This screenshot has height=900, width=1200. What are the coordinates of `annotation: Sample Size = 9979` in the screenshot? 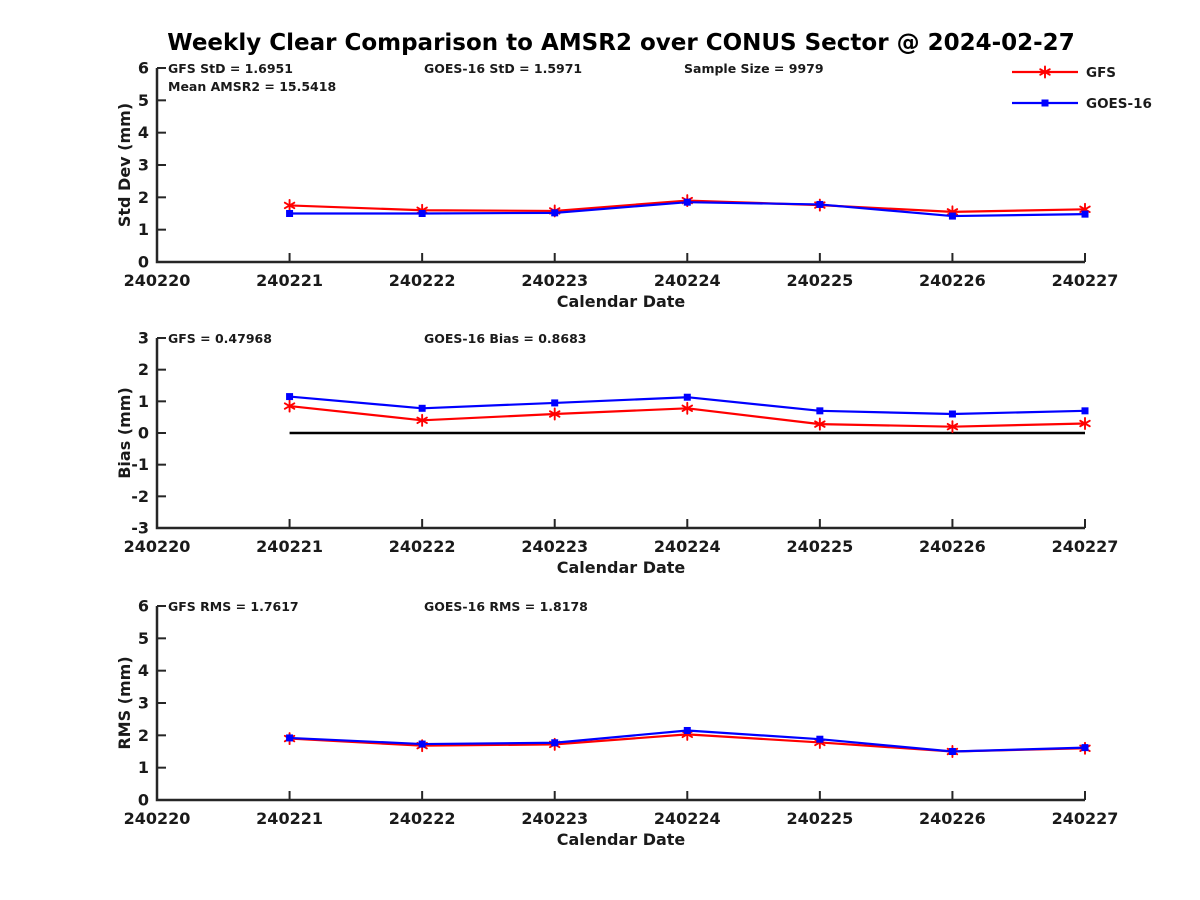 It's located at (754, 68).